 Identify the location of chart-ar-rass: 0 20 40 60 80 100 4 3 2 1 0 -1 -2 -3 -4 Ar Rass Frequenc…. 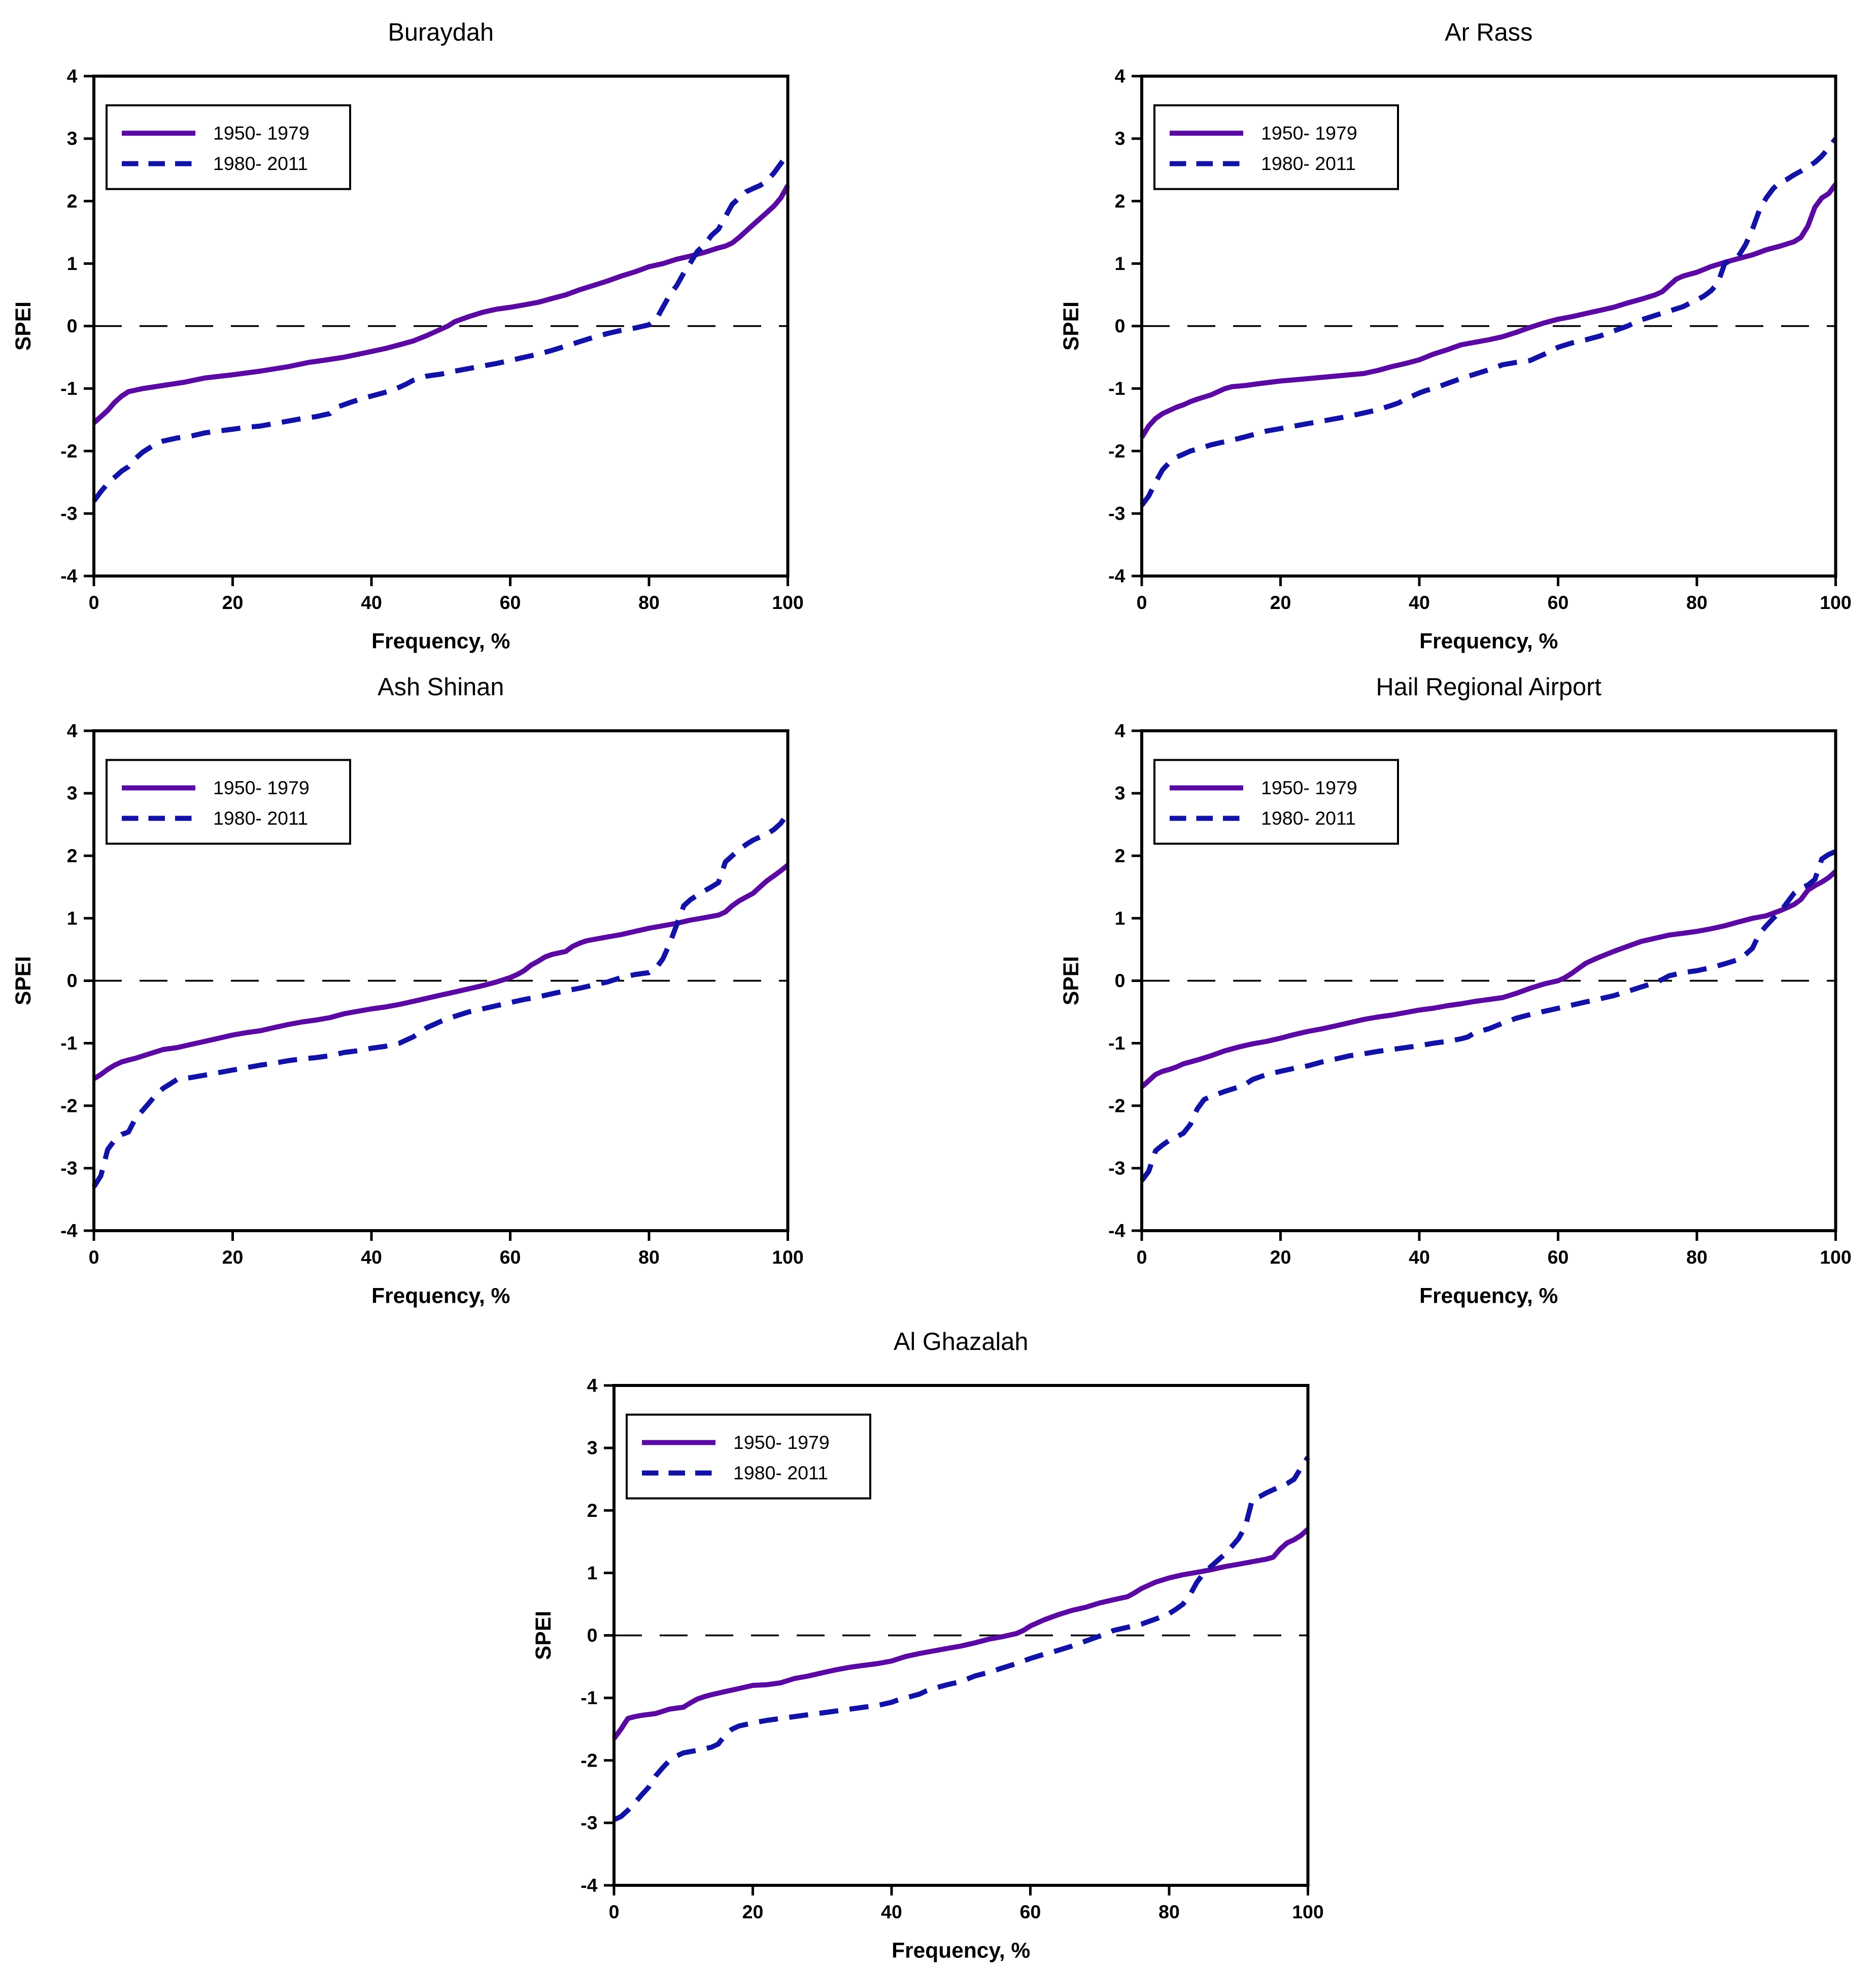
(1456, 336).